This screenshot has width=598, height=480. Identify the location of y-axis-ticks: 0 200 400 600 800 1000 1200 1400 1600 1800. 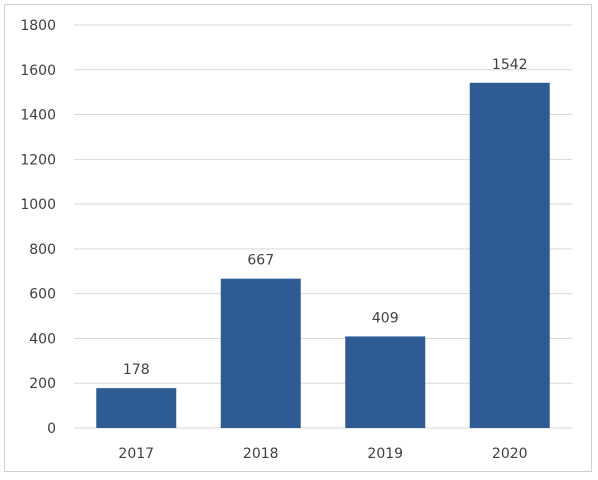
(38, 227).